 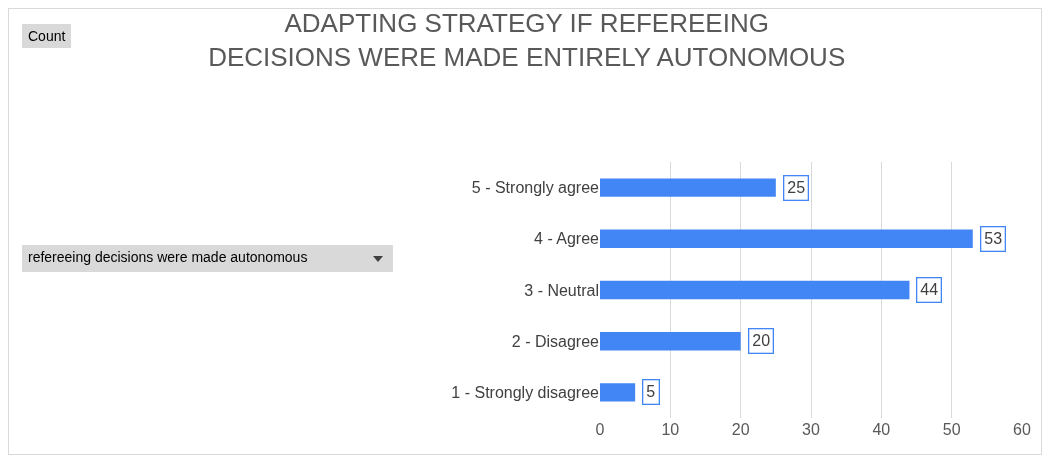 What do you see at coordinates (527, 40) in the screenshot?
I see `chart-title: ADAPTING STRATEGY IF REFEREEING DECISIONS WERE MADE ENTIRELY AUTONOMOUS` at bounding box center [527, 40].